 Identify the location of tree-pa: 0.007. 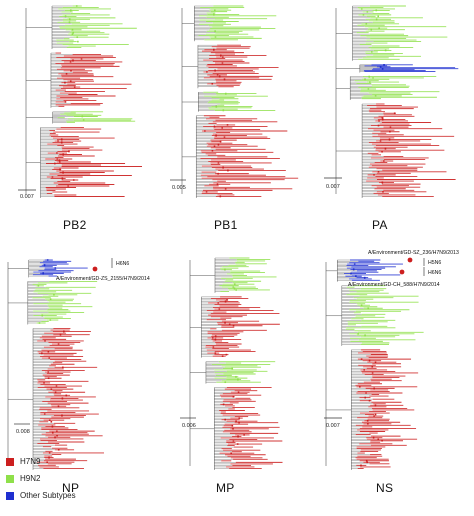
(391, 101).